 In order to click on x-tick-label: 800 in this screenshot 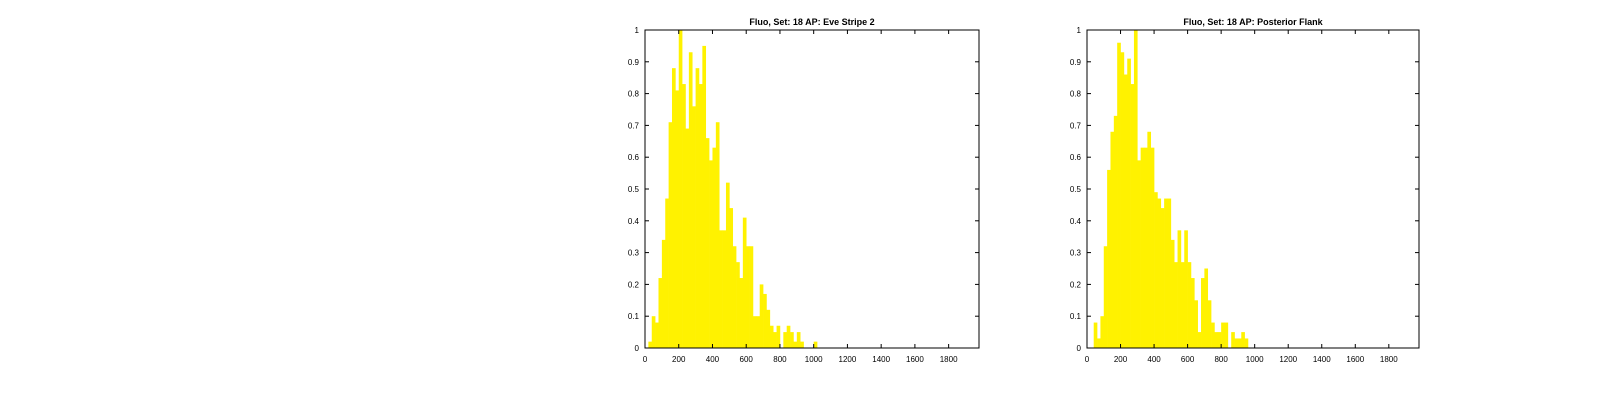, I will do `click(780, 359)`.